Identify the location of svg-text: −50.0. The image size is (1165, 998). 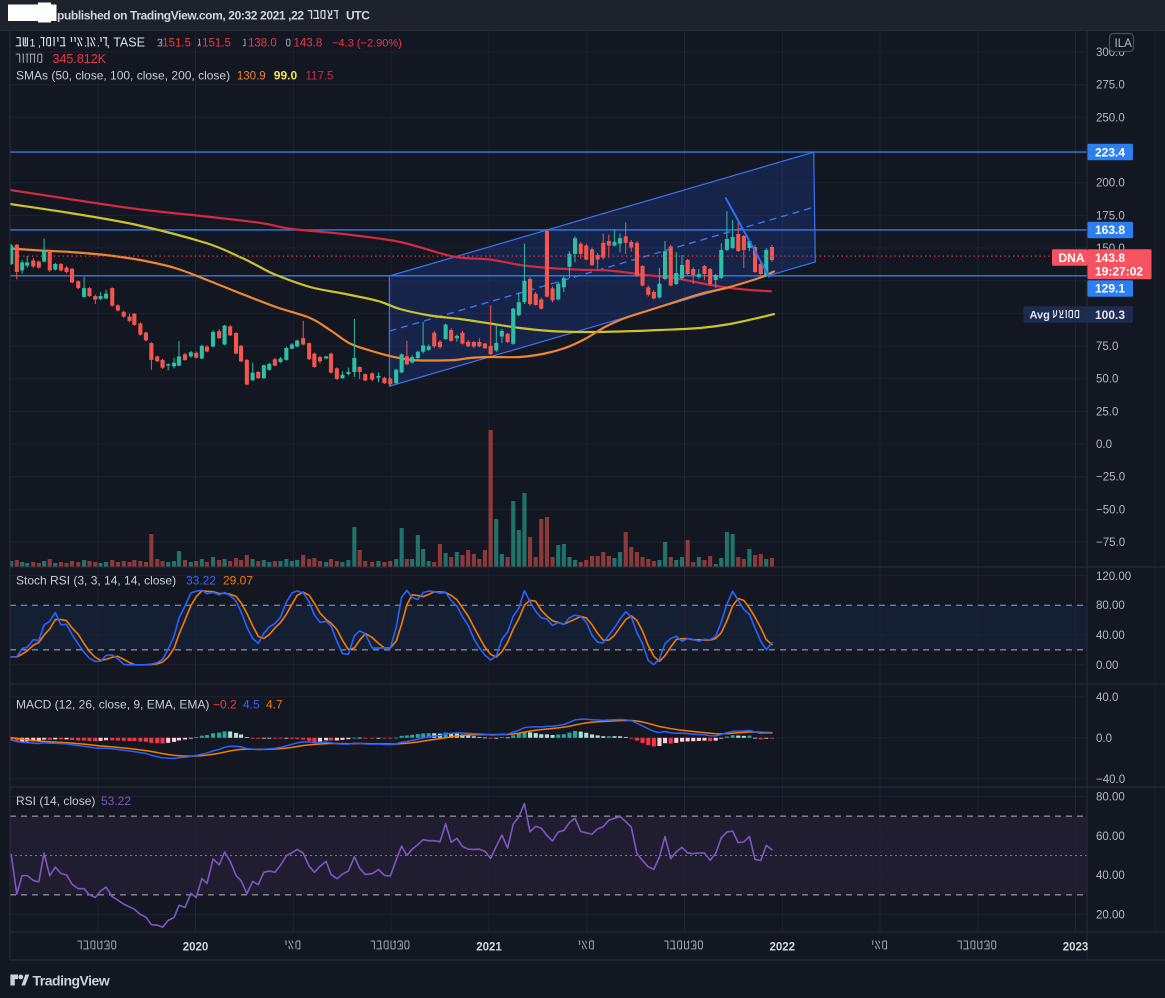
(1110, 510).